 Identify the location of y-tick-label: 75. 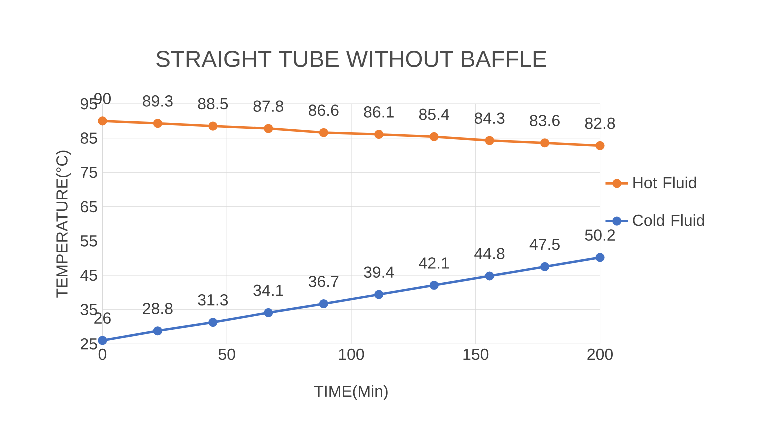
(89, 172).